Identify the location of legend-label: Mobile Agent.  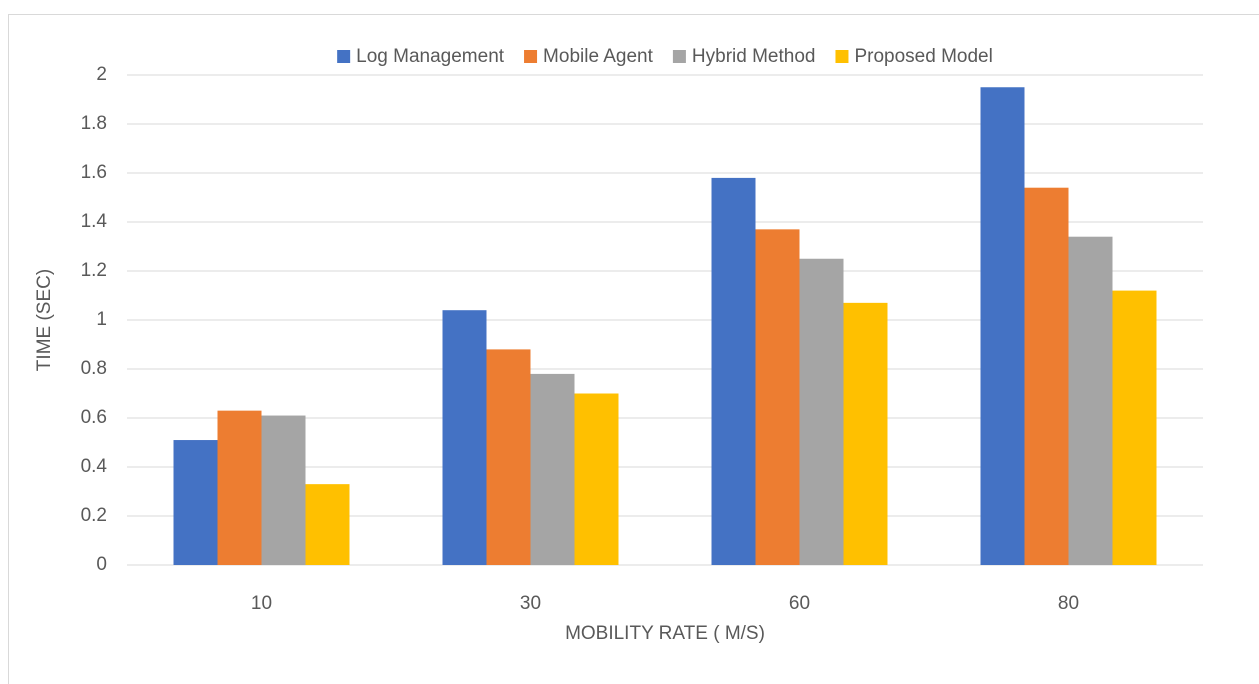
(598, 56).